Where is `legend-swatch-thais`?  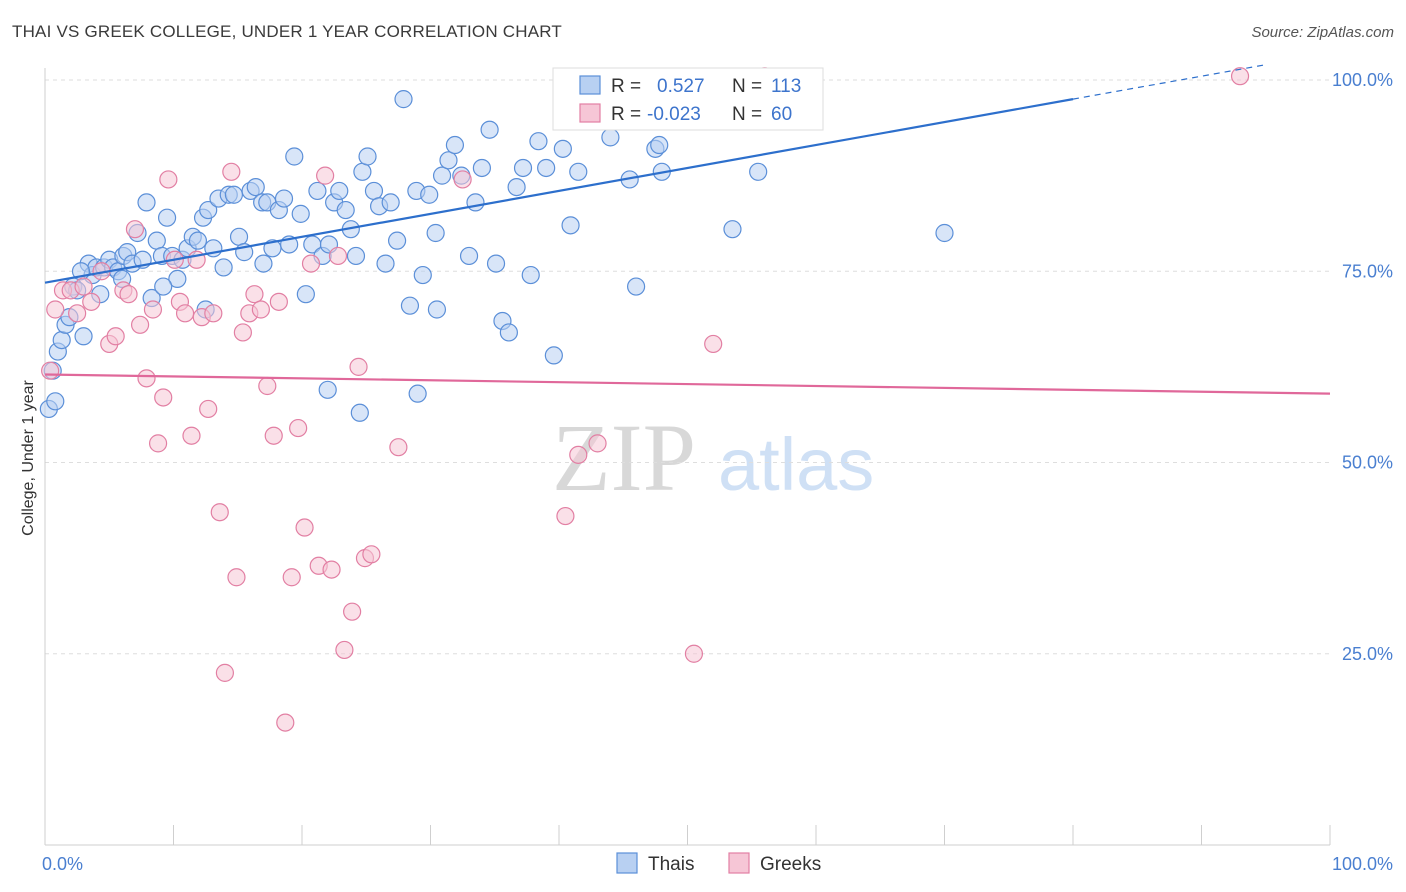
legend-swatch-thais is located at coordinates (590, 85).